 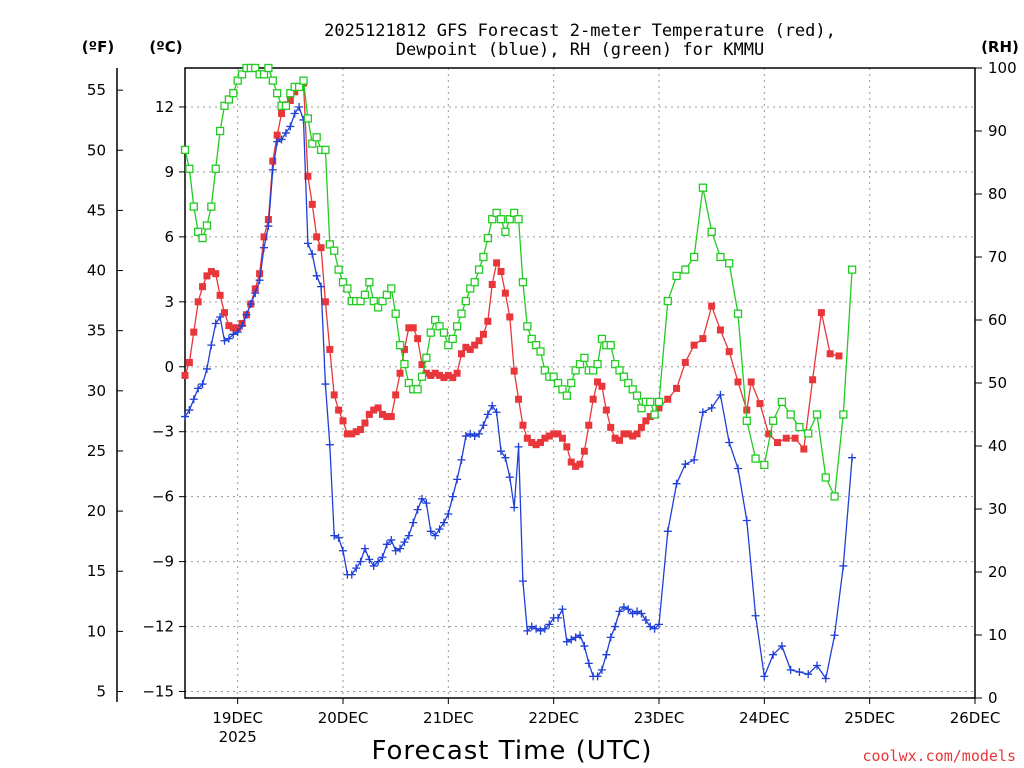 I want to click on rh-tick-label: 10, so click(x=997, y=635).